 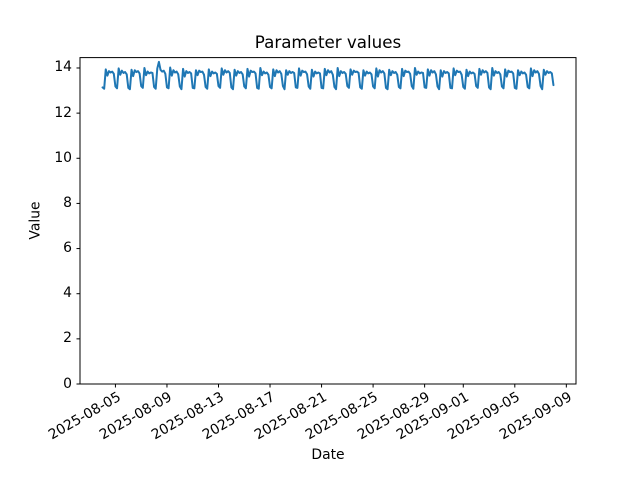 I want to click on chart-title: Parameter values, so click(x=328, y=42).